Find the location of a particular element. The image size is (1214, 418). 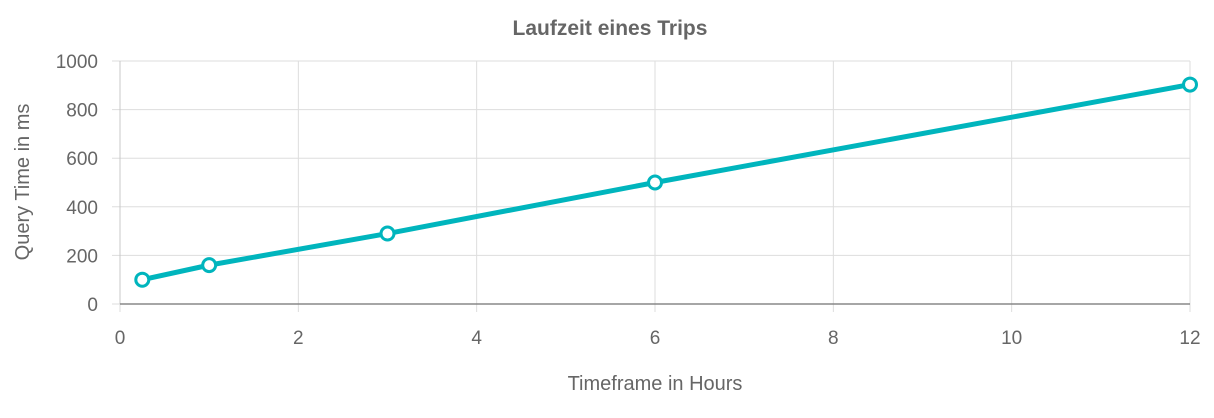

x-tick-label: 6 is located at coordinates (655, 338).